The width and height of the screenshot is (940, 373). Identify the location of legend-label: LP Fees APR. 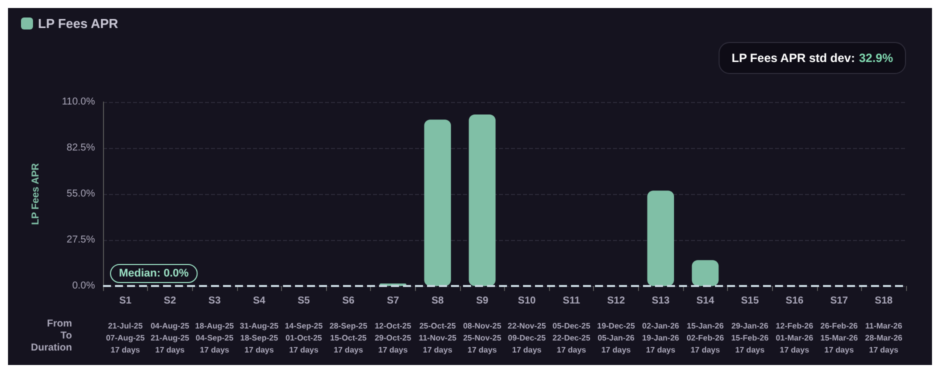
(78, 23).